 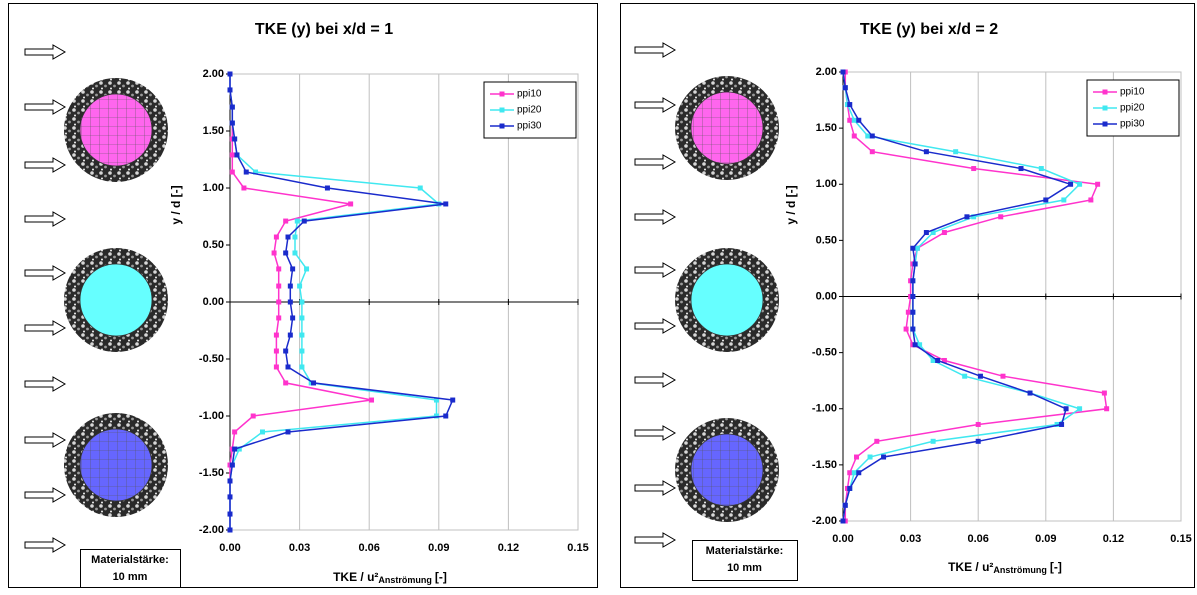 I want to click on y-tick-label: 2.00, so click(x=213, y=74).